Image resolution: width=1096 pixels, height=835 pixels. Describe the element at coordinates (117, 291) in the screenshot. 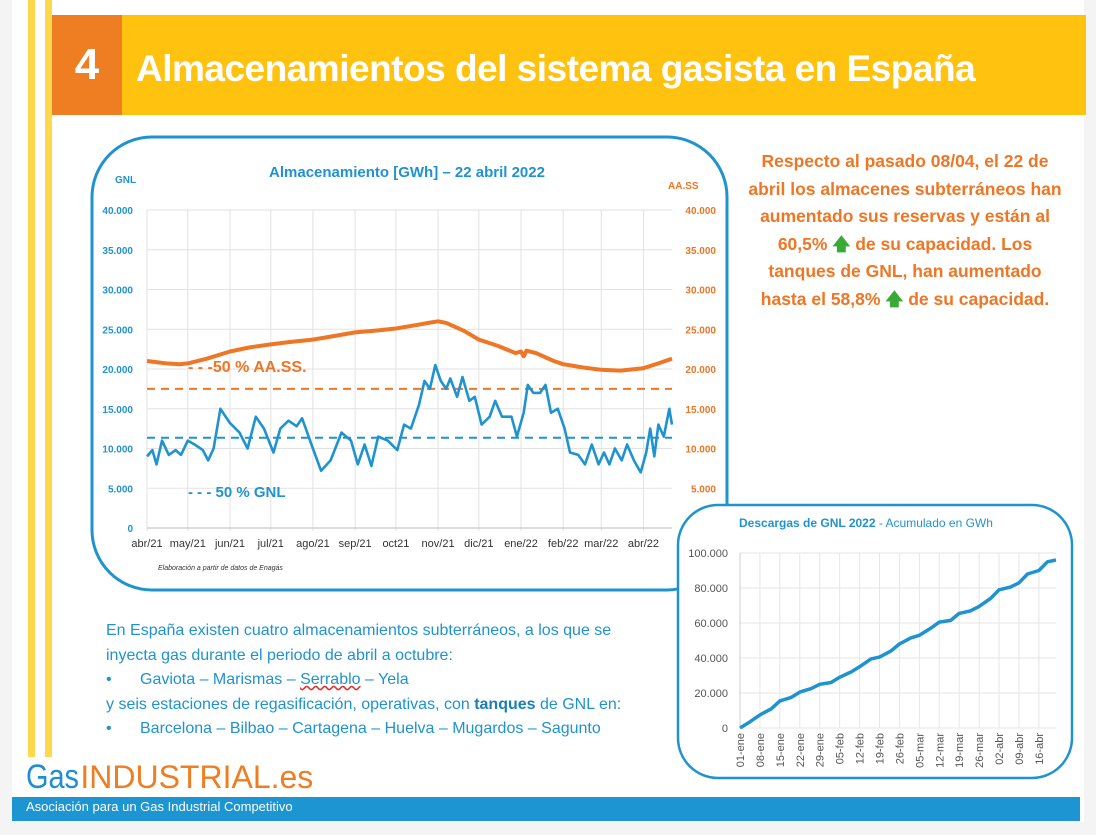

I see `left-y-tick: 30.000` at that location.